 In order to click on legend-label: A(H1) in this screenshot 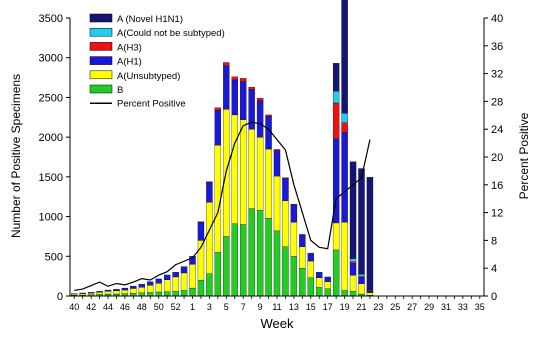, I will do `click(129, 62)`.